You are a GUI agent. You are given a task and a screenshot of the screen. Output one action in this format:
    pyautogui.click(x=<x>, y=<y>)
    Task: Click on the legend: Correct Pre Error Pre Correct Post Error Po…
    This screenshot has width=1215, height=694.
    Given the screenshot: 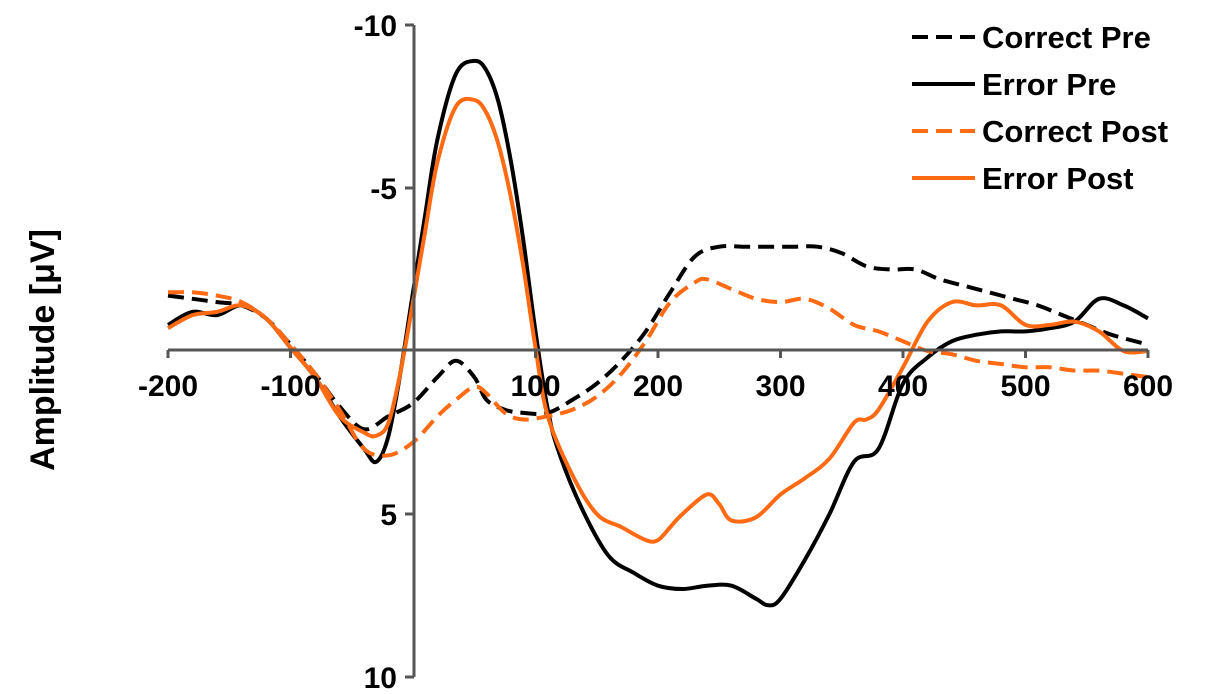 What is the action you would take?
    pyautogui.click(x=1040, y=108)
    